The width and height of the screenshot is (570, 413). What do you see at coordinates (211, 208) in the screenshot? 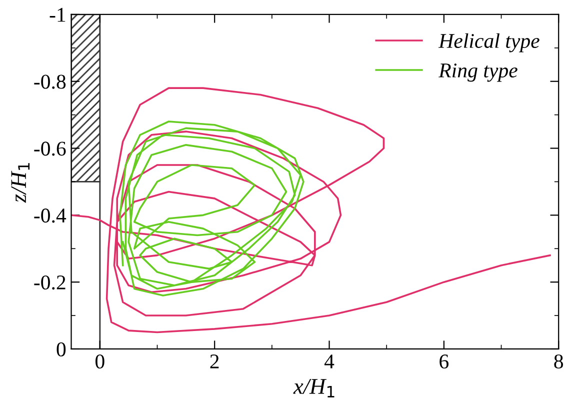
I see `line-series` at bounding box center [211, 208].